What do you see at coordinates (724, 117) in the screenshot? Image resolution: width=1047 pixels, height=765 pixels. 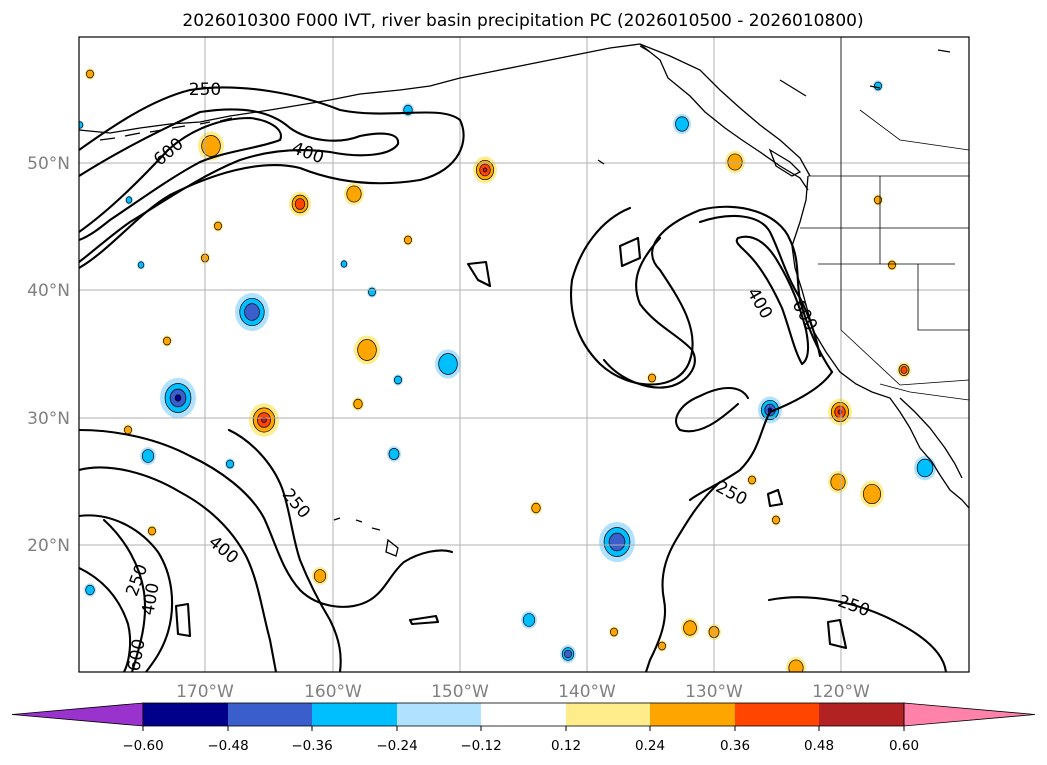 I see `bc-coast` at bounding box center [724, 117].